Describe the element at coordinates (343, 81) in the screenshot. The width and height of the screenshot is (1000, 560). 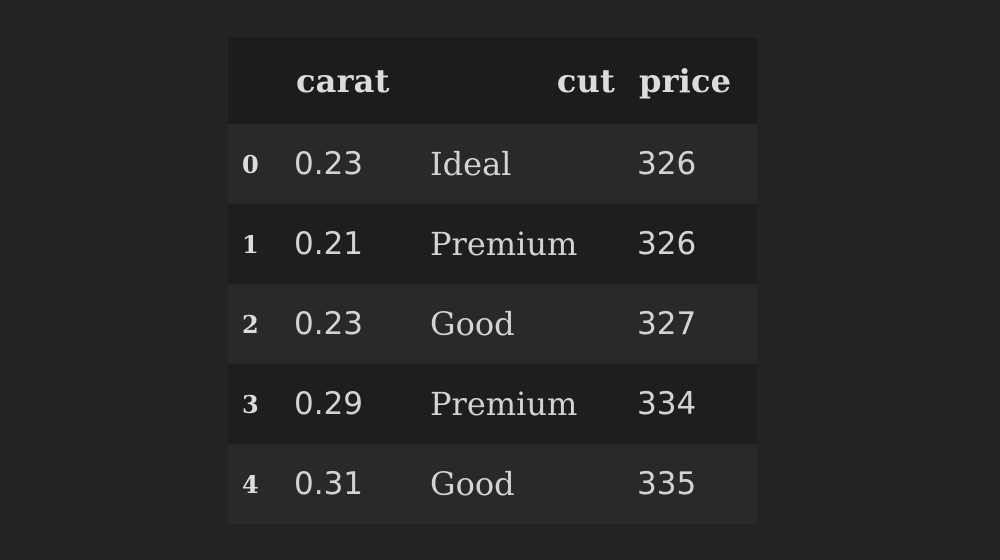
I see `header-carat: carat` at that location.